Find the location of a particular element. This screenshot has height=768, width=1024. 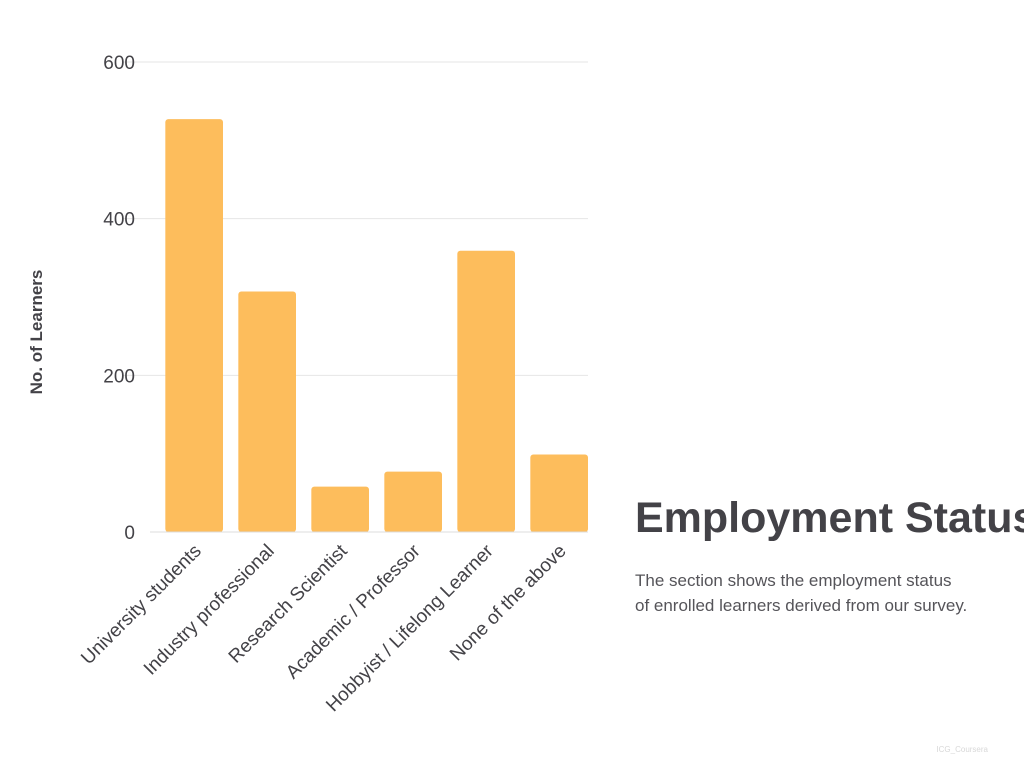

y-tick-label-200: 200 is located at coordinates (119, 376).